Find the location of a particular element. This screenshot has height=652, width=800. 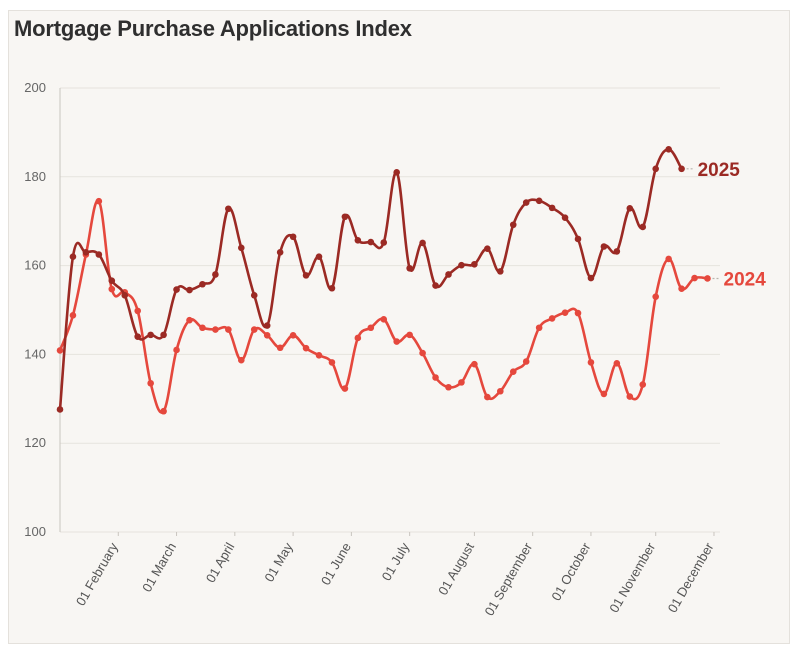

y-tick-label: 120 is located at coordinates (35, 442).